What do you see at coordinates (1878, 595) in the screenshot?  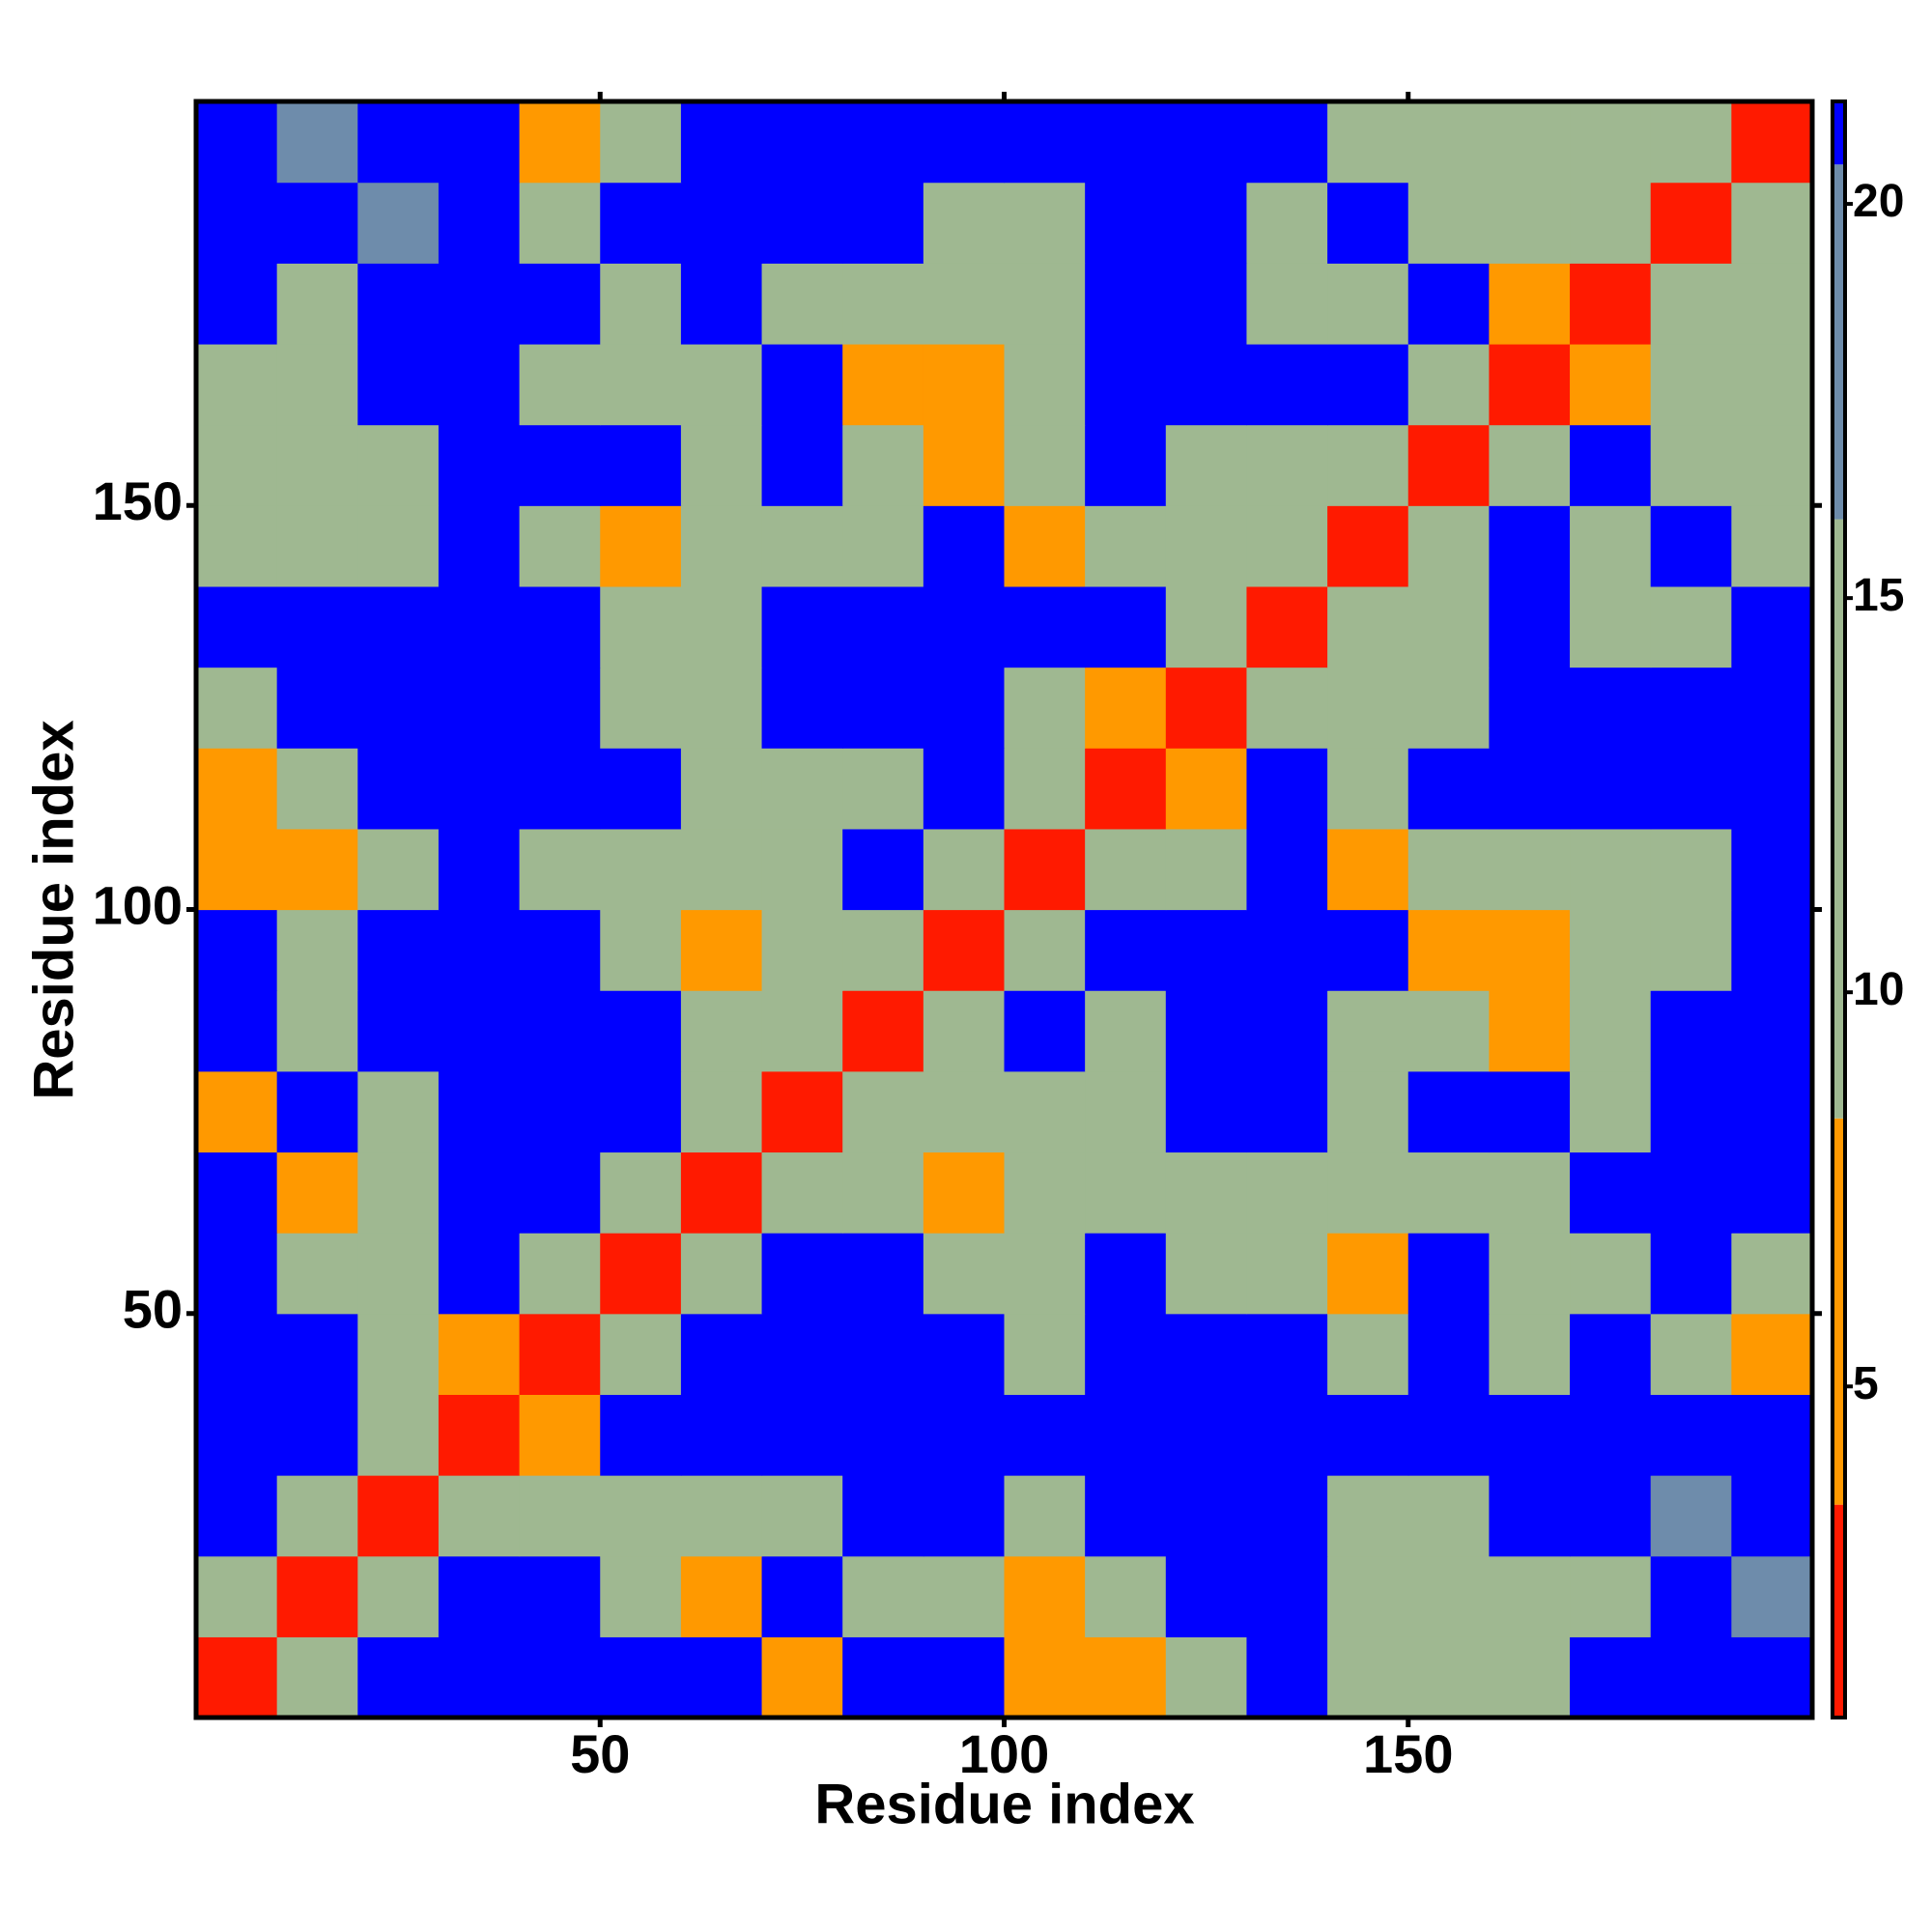 I see `colorbar-tick-label: 15` at bounding box center [1878, 595].